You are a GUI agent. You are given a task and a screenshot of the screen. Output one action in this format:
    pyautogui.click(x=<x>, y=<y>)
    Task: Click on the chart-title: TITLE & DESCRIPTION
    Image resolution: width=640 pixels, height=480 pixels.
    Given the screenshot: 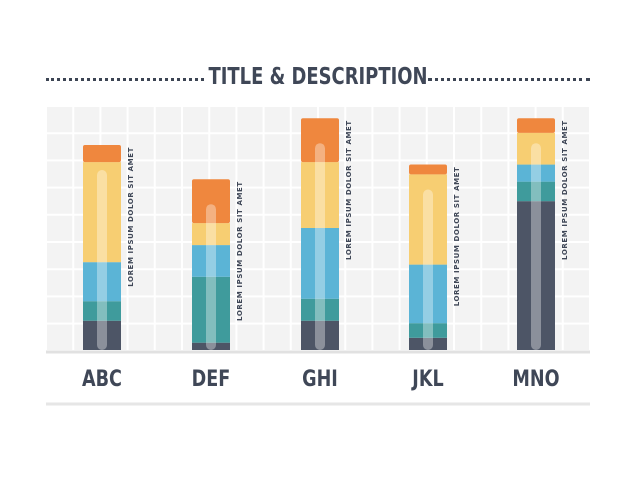 What is the action you would take?
    pyautogui.click(x=318, y=77)
    